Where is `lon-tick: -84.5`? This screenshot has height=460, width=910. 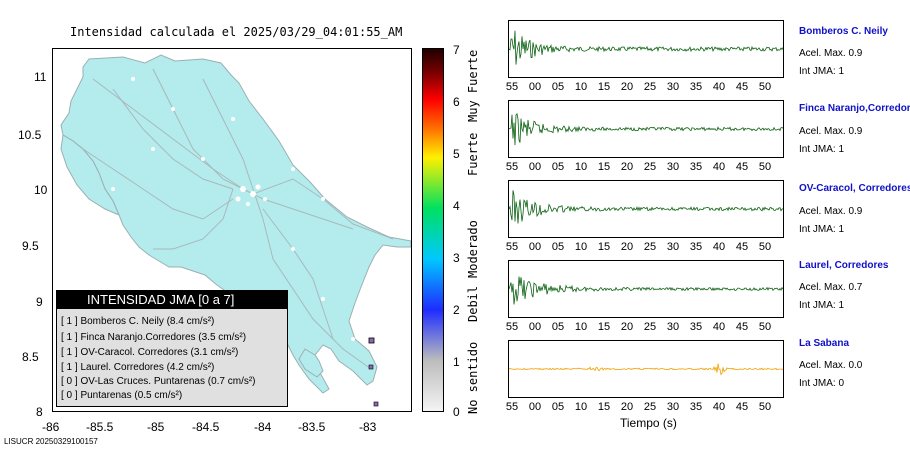 lon-tick: -84.5 is located at coordinates (206, 427).